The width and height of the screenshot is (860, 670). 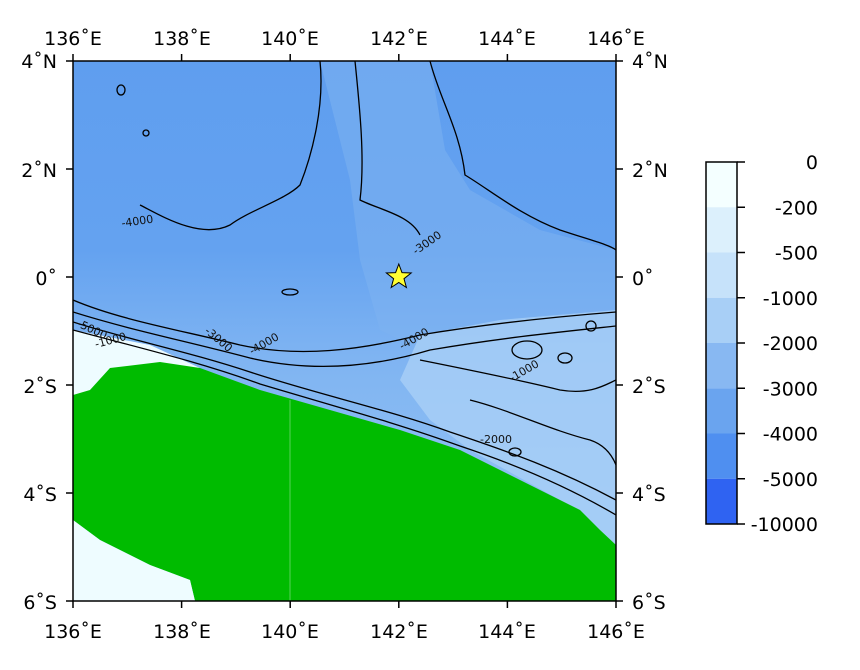 I want to click on lon-label-top: 136˚E, so click(x=73, y=39).